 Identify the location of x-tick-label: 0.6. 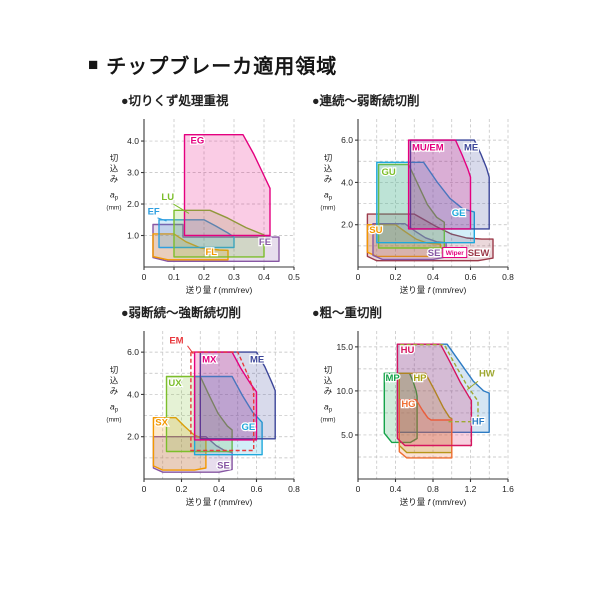
(471, 277).